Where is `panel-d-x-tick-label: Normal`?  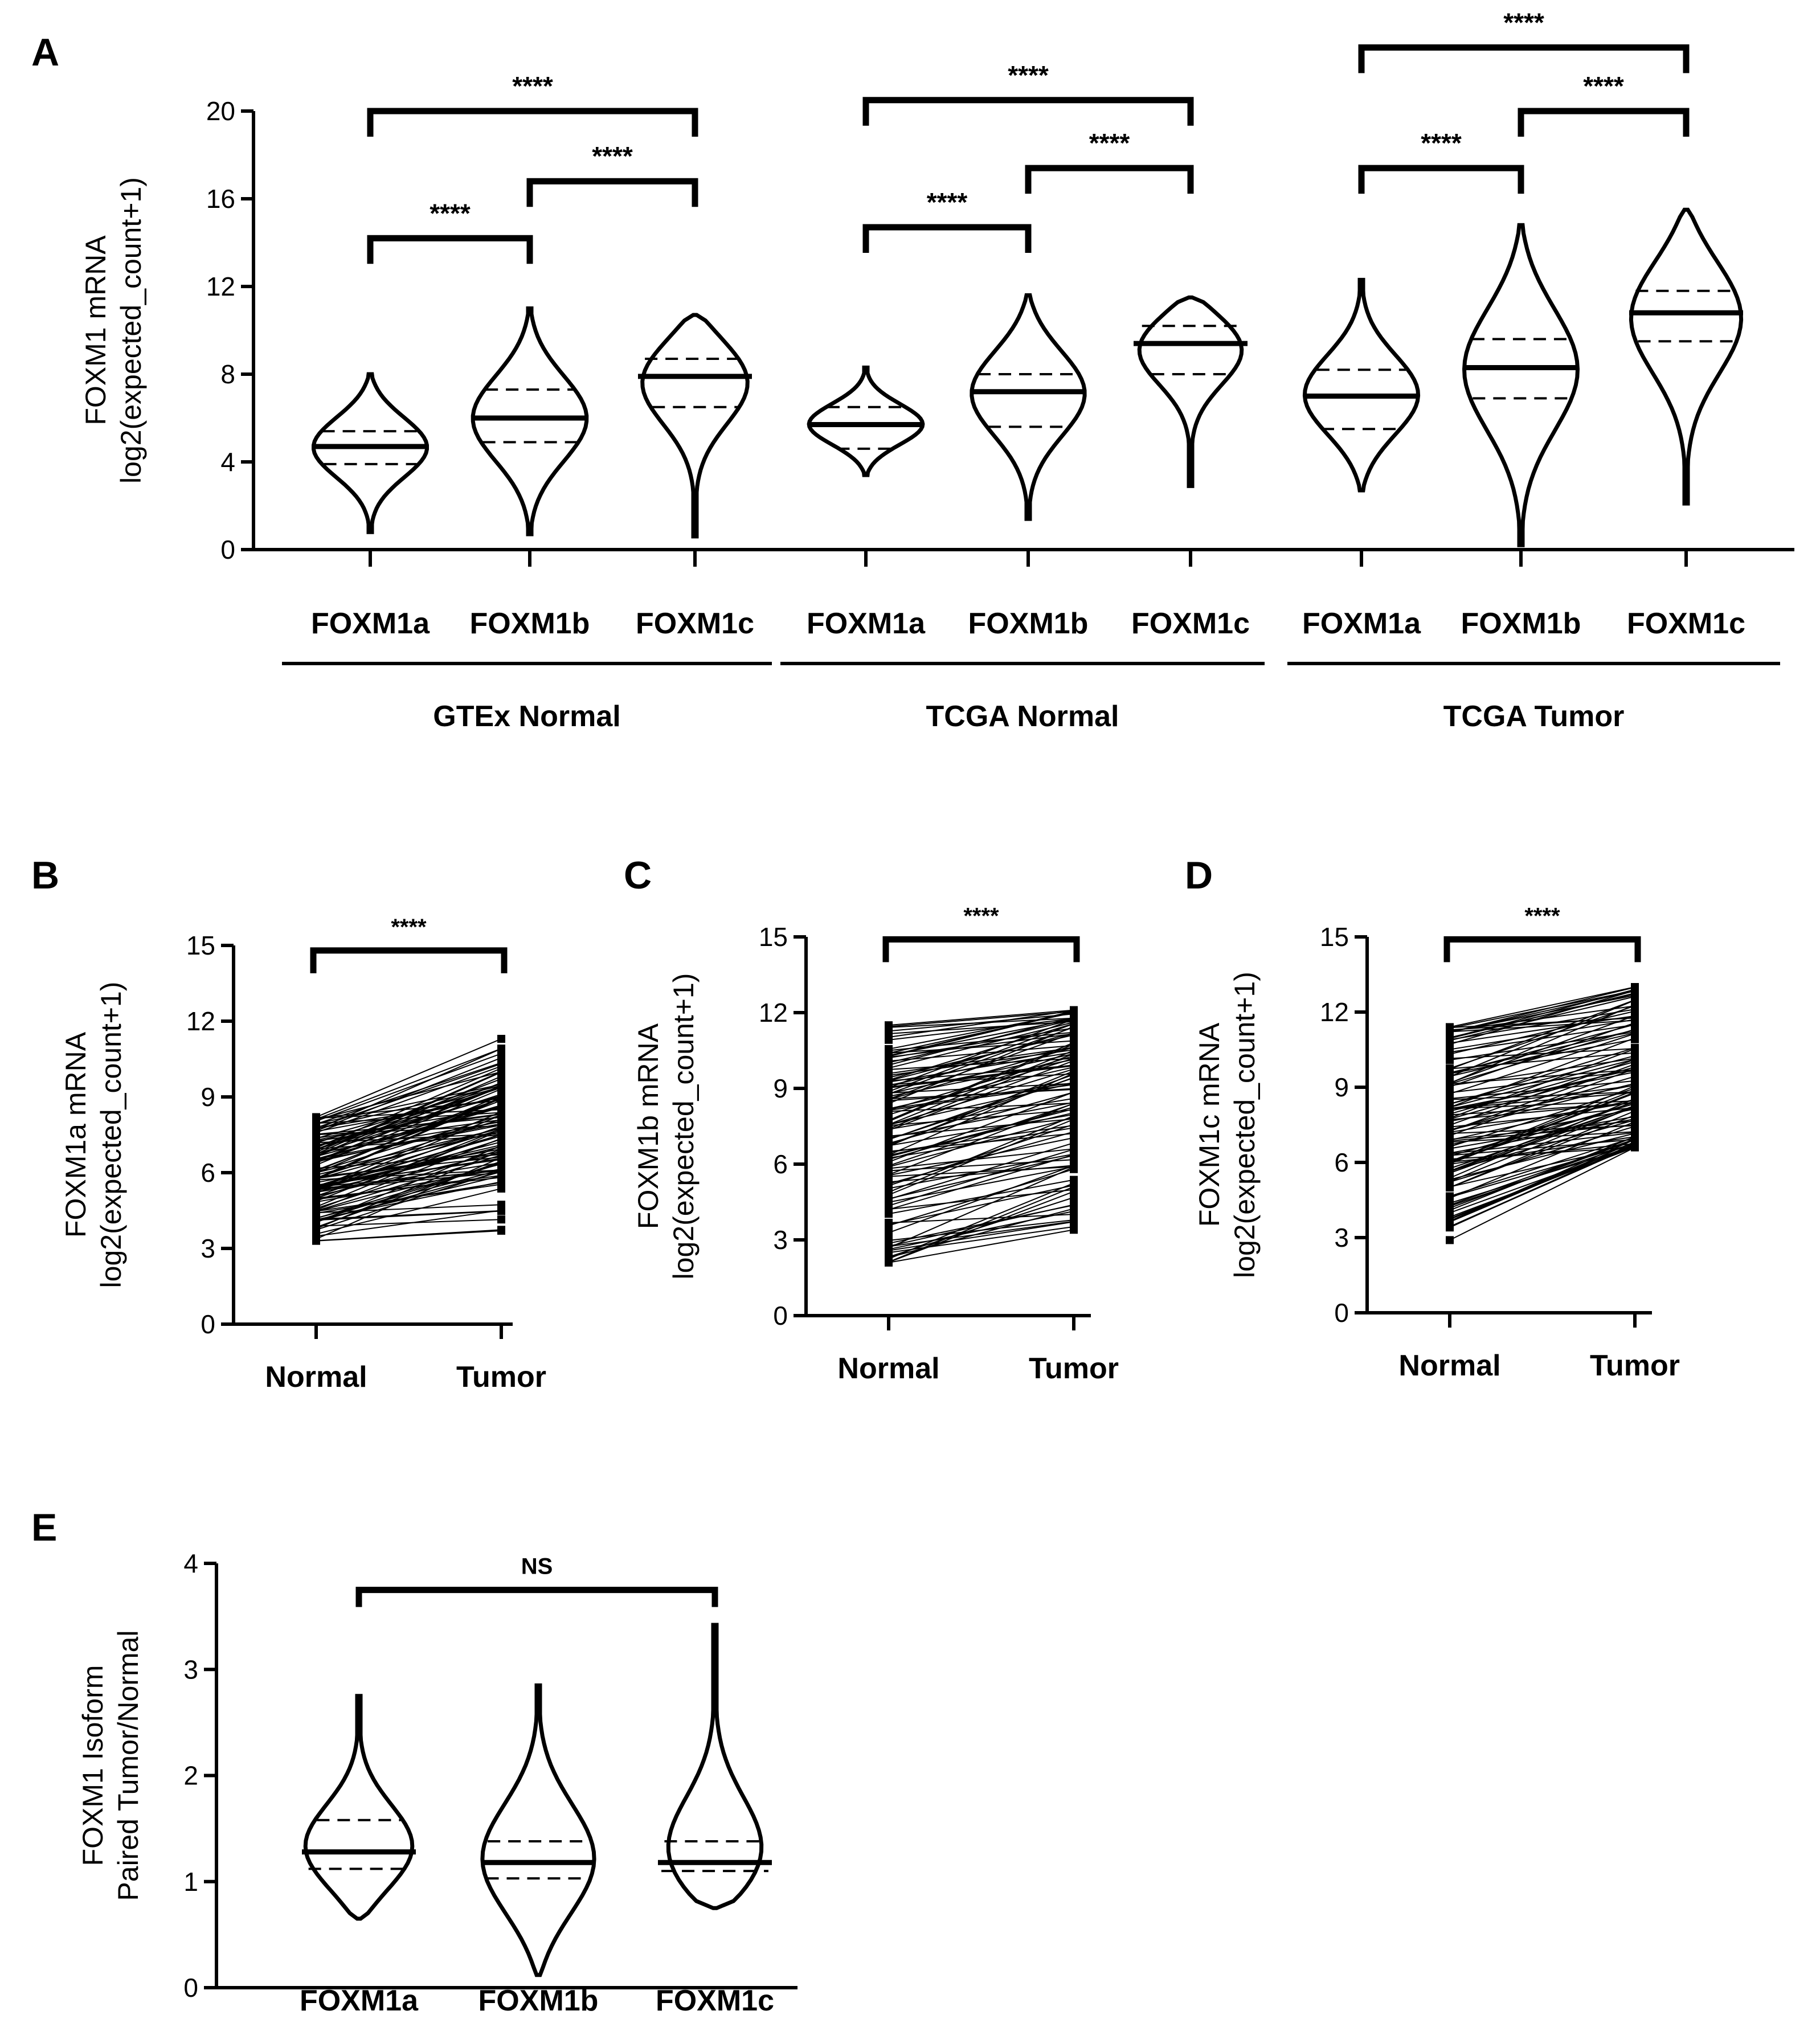 panel-d-x-tick-label: Normal is located at coordinates (1449, 1365).